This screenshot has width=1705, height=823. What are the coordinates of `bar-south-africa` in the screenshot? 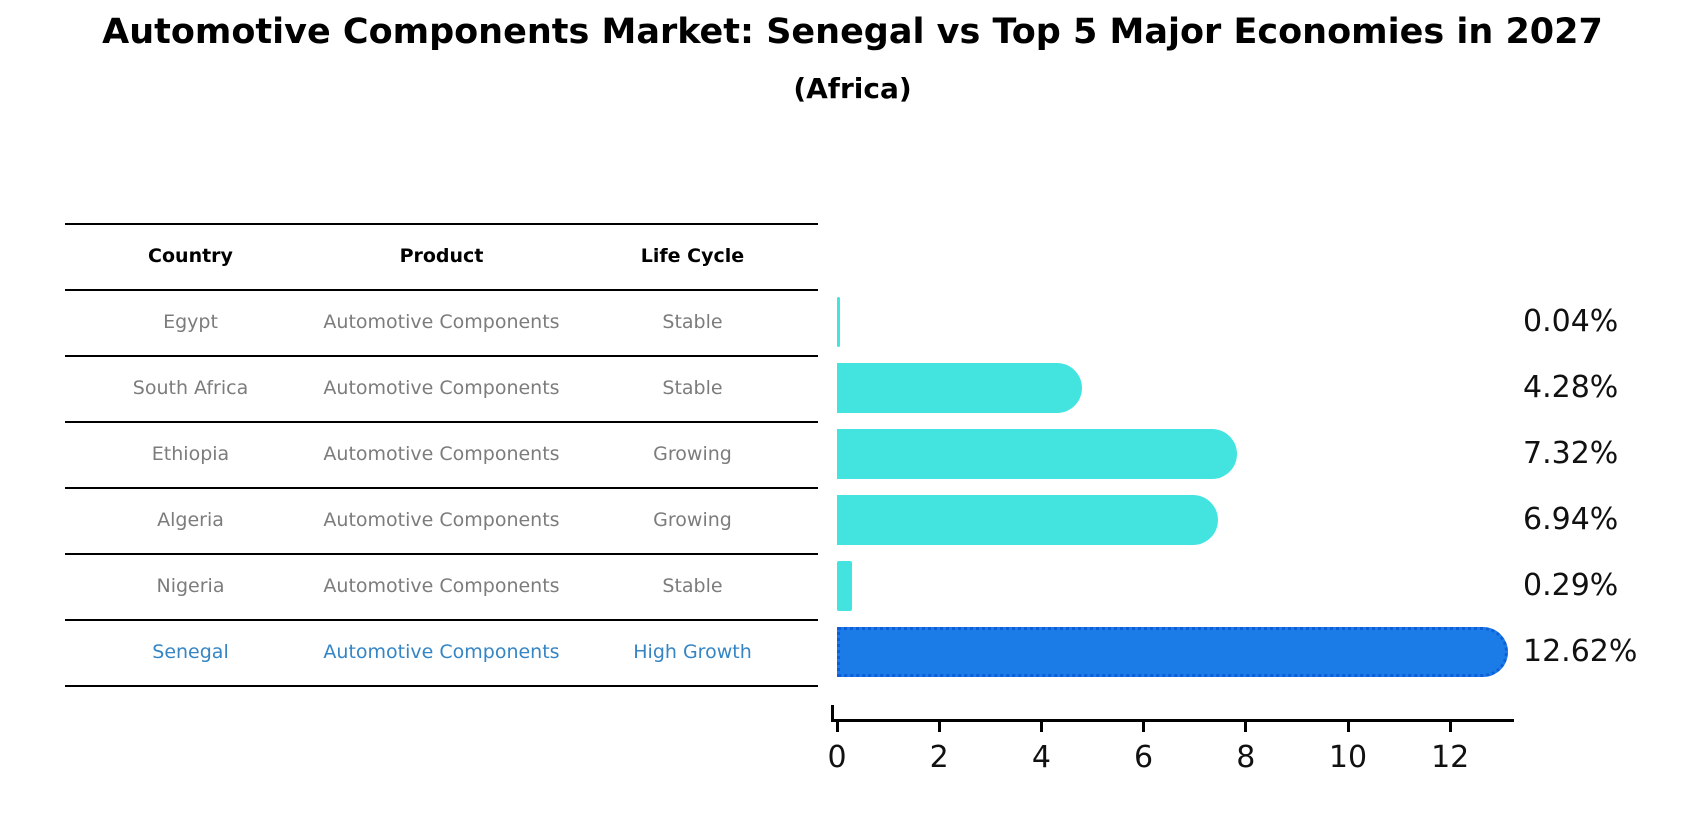 It's located at (959, 388).